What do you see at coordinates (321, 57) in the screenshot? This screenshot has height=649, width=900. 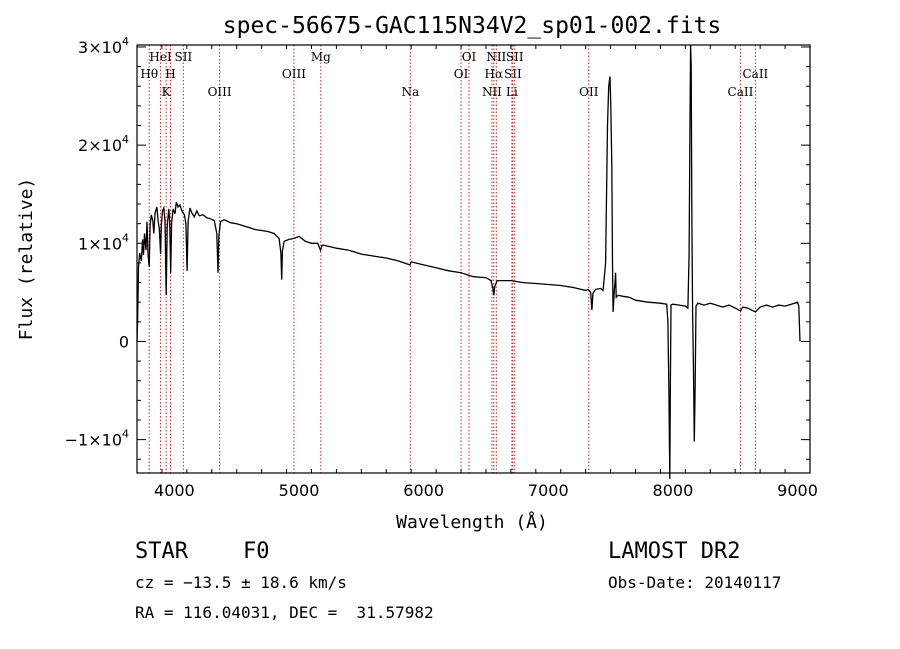 I see `spectral-line-label: Mg` at bounding box center [321, 57].